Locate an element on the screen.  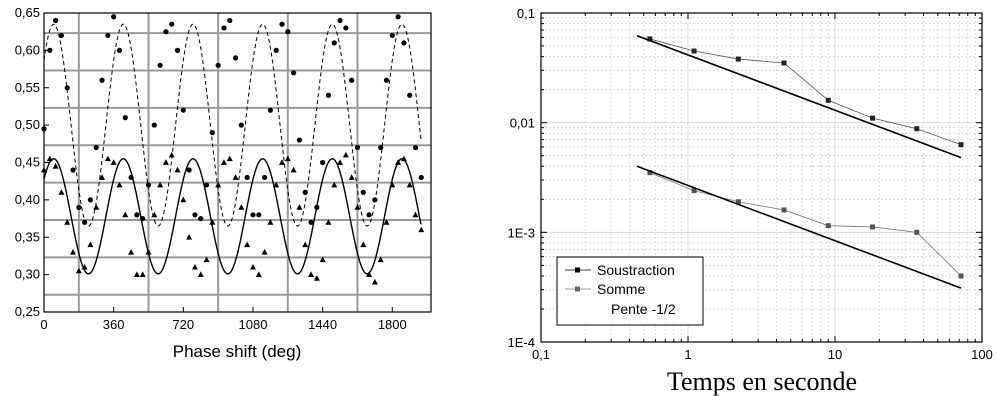
left-y-tick-label: 0,45 is located at coordinates (27, 162).